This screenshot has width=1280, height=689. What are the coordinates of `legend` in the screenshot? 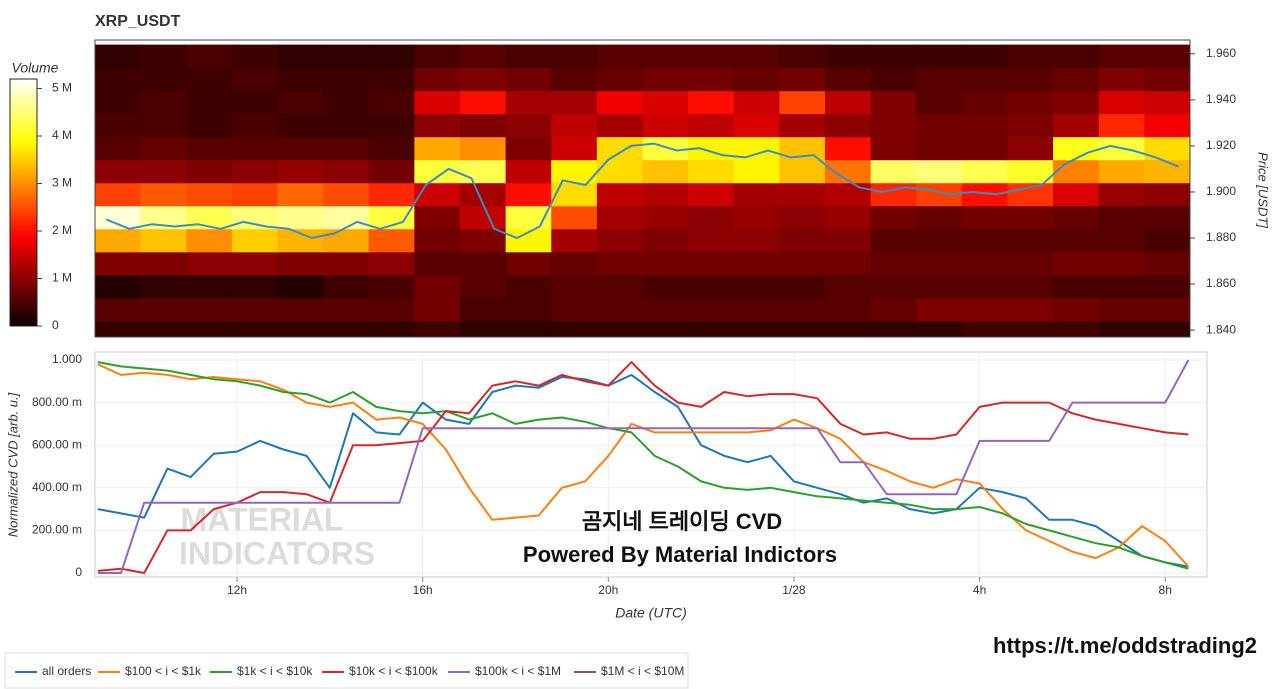 It's located at (346, 670).